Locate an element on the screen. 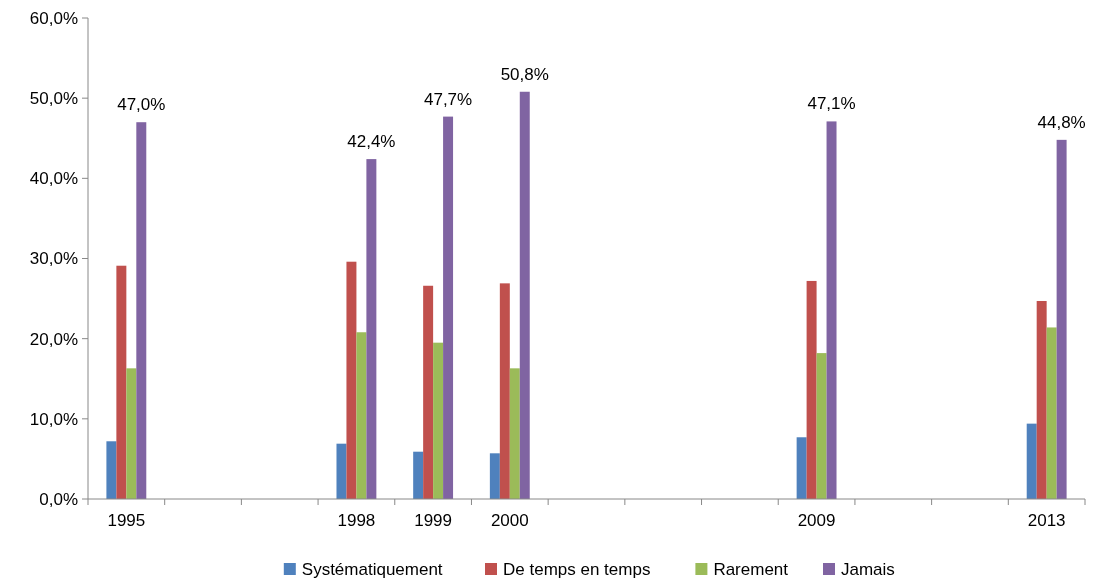  y-tick-label: 20,0% is located at coordinates (53, 339).